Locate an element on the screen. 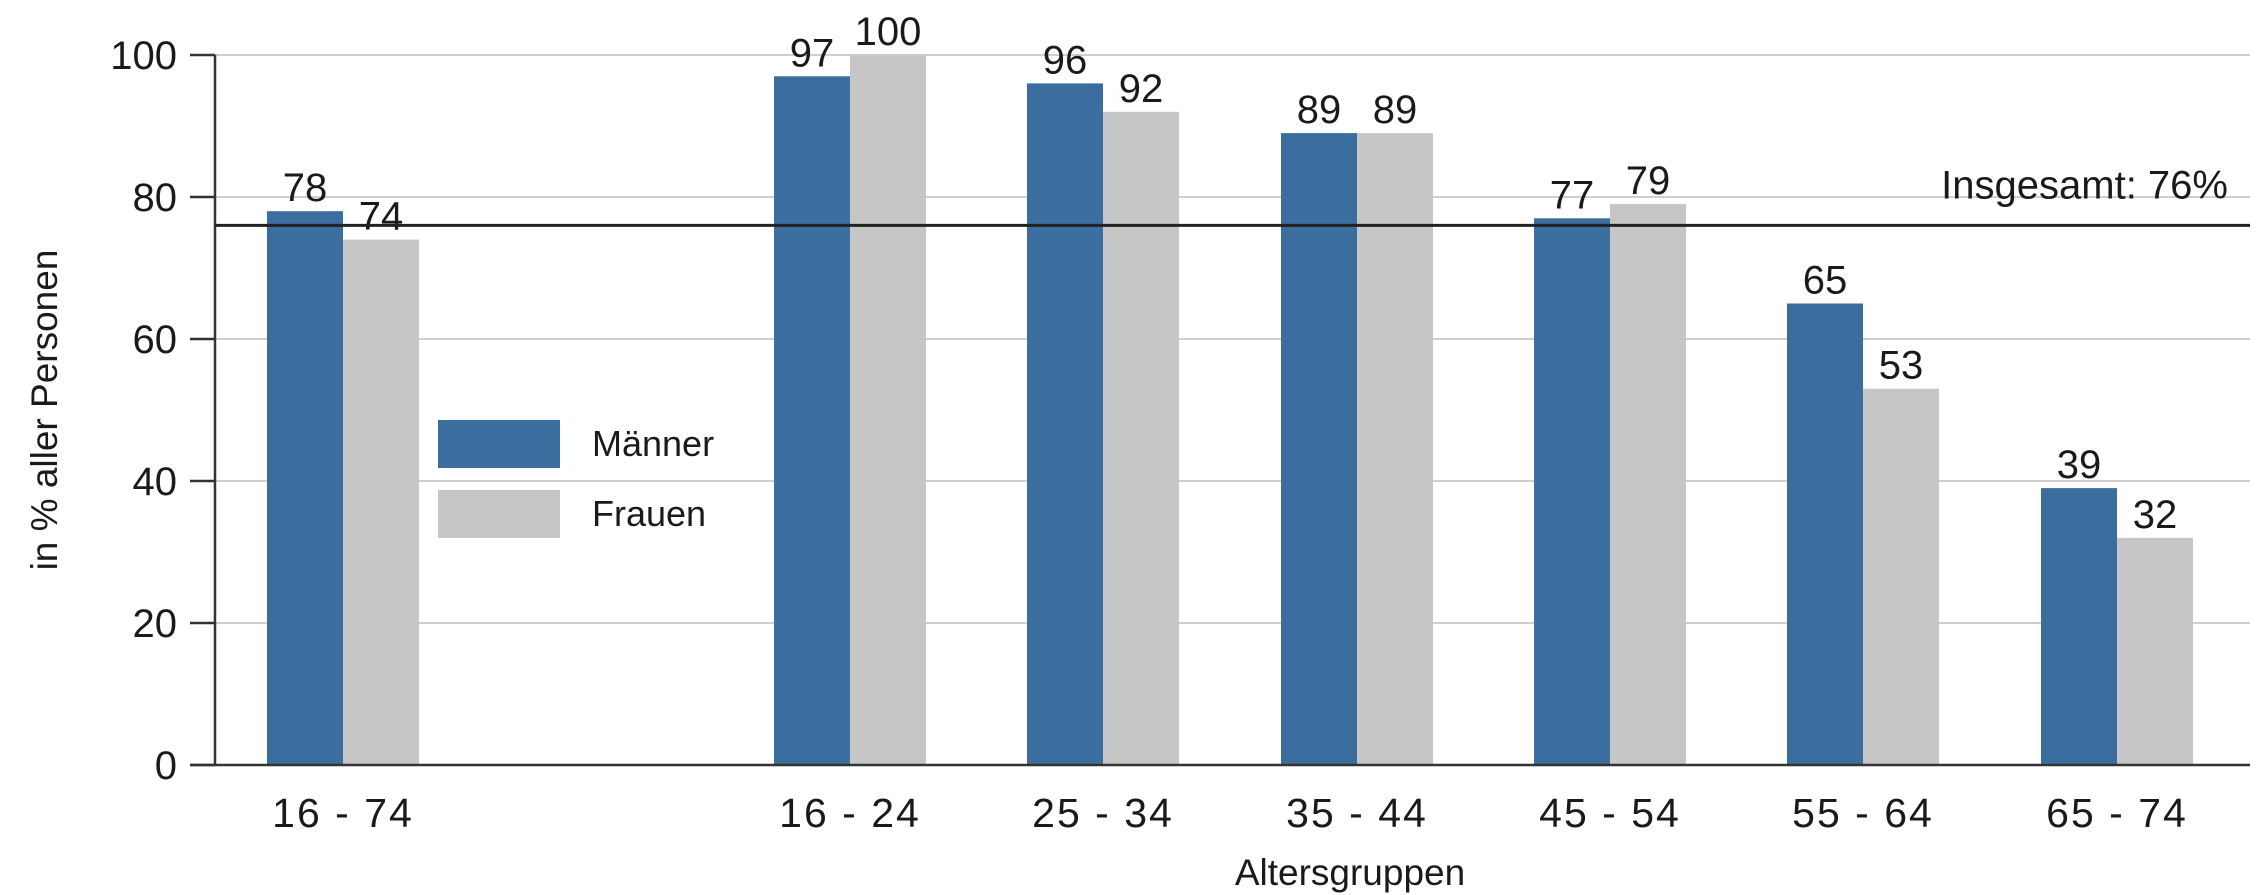 This screenshot has height=895, width=2264. y-tick-label: 80 is located at coordinates (155, 198).